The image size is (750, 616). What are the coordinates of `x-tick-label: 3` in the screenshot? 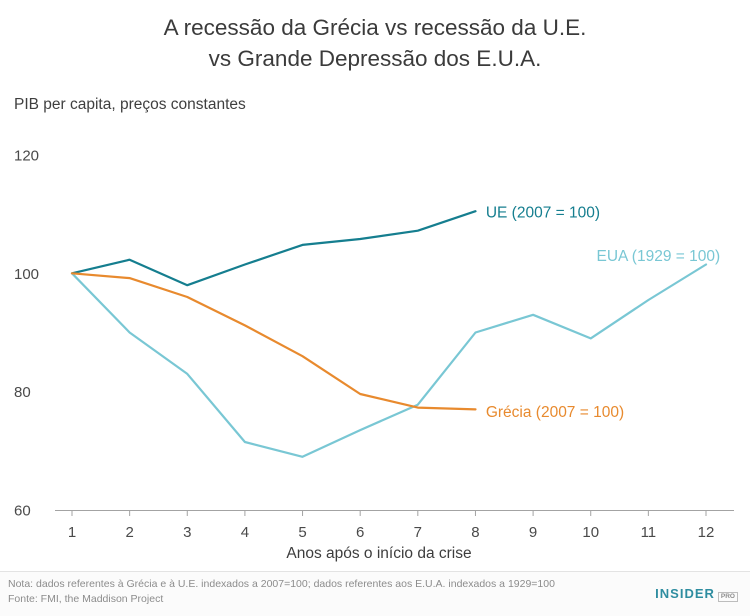 It's located at (187, 532).